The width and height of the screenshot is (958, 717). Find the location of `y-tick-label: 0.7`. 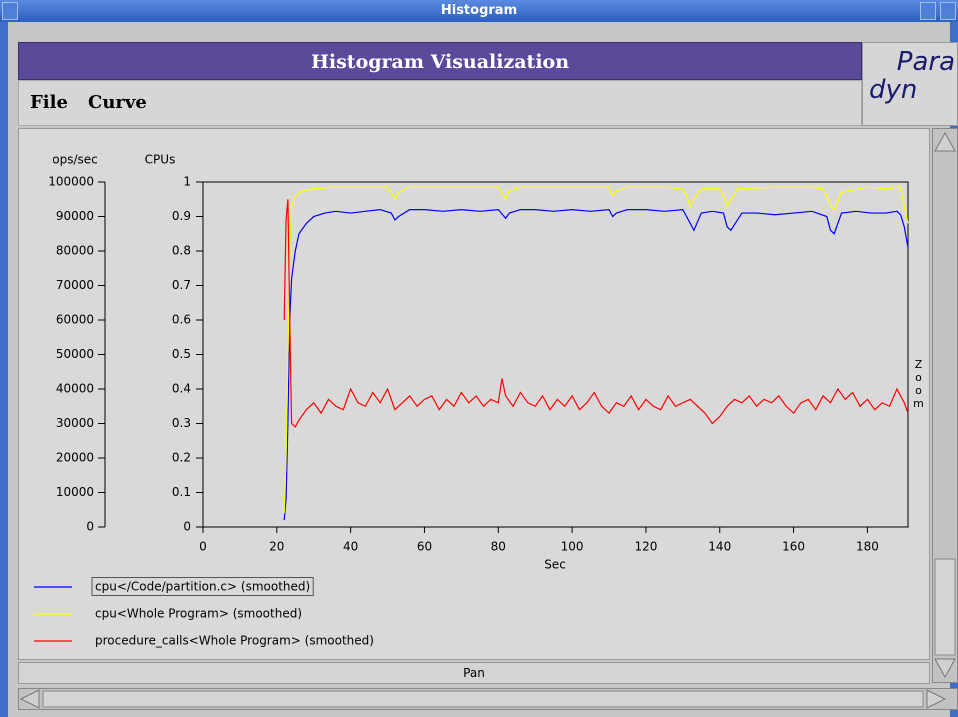

y-tick-label: 0.7 is located at coordinates (181, 285).